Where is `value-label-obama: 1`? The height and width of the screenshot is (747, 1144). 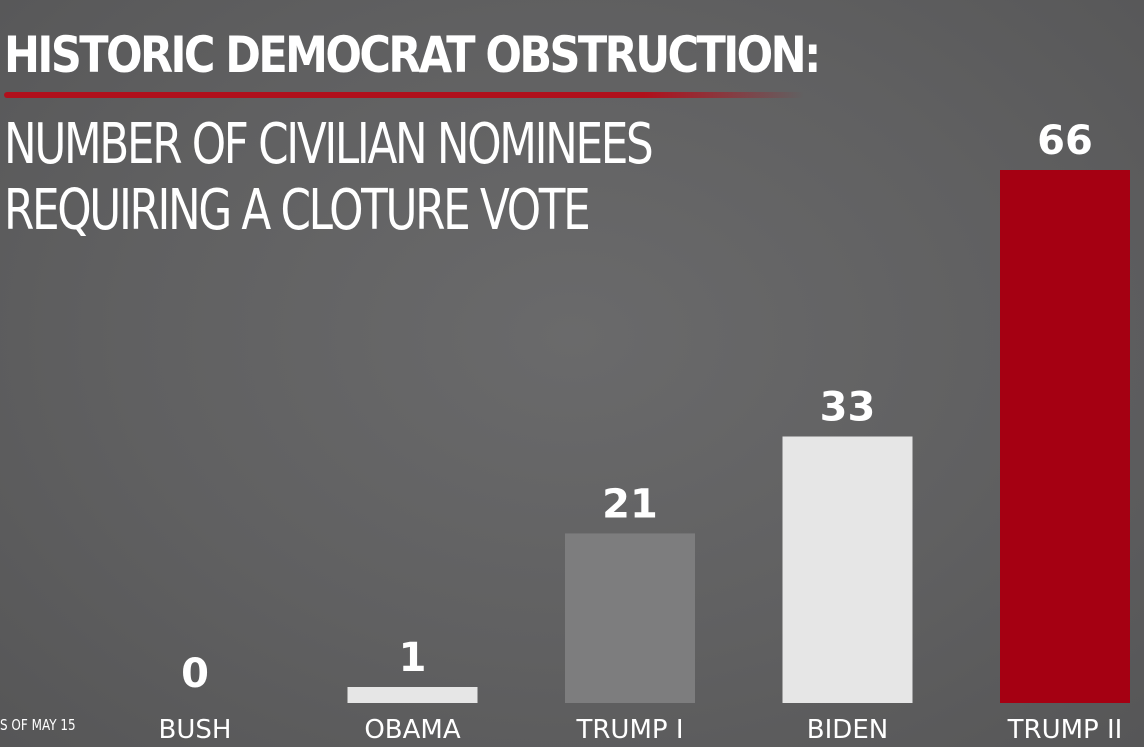
value-label-obama: 1 is located at coordinates (413, 658).